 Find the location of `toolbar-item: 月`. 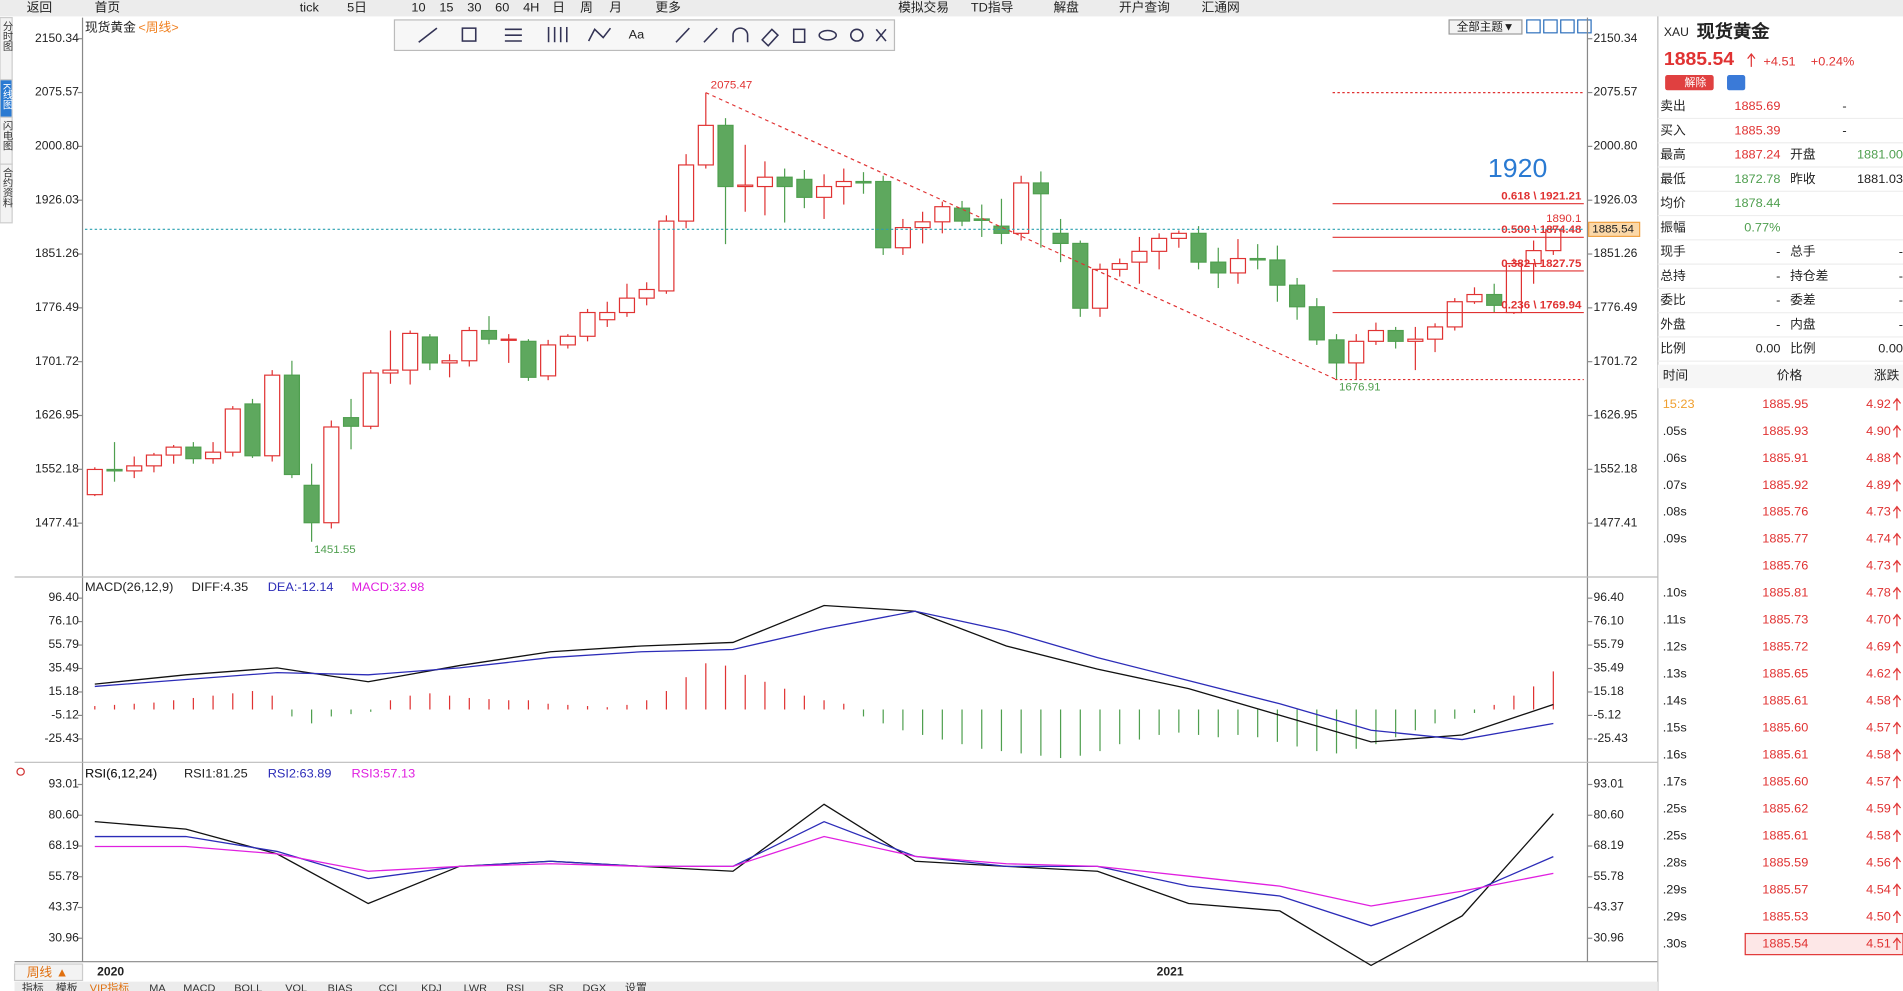

toolbar-item: 月 is located at coordinates (615, 8).